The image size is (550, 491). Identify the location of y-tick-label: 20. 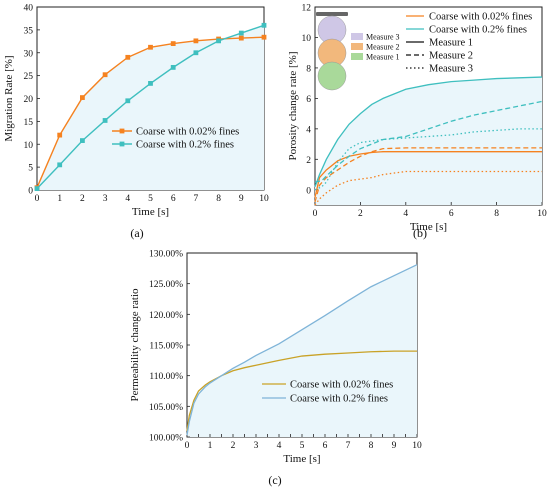
(29, 100).